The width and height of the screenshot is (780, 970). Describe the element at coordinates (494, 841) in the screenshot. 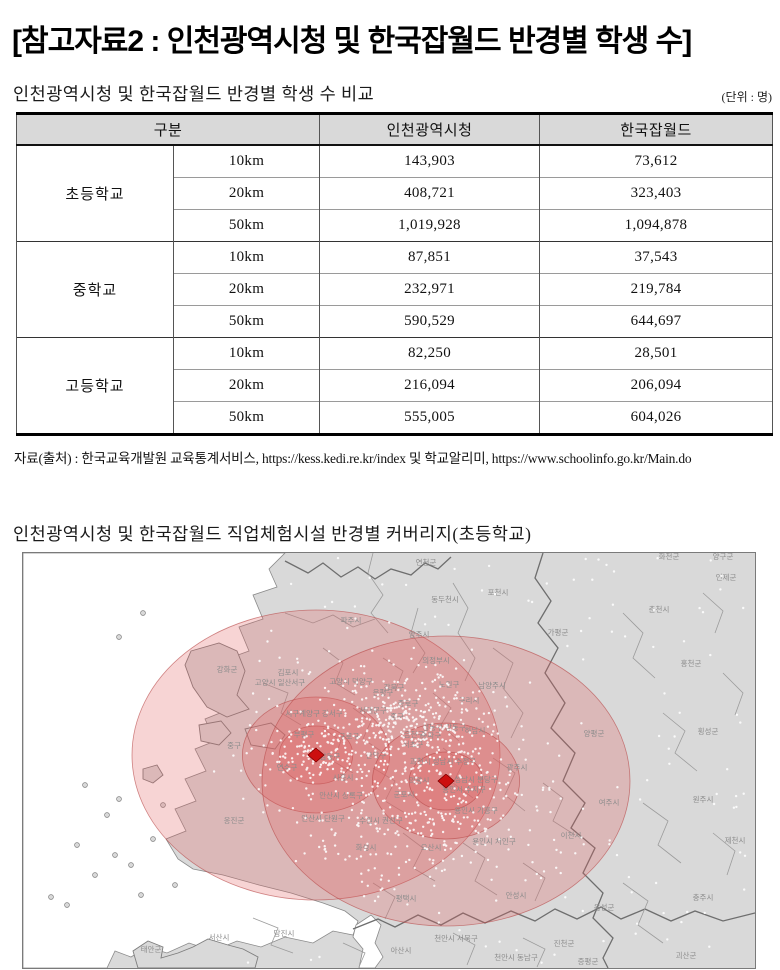

I see `map-label: 용인시 처인구` at that location.